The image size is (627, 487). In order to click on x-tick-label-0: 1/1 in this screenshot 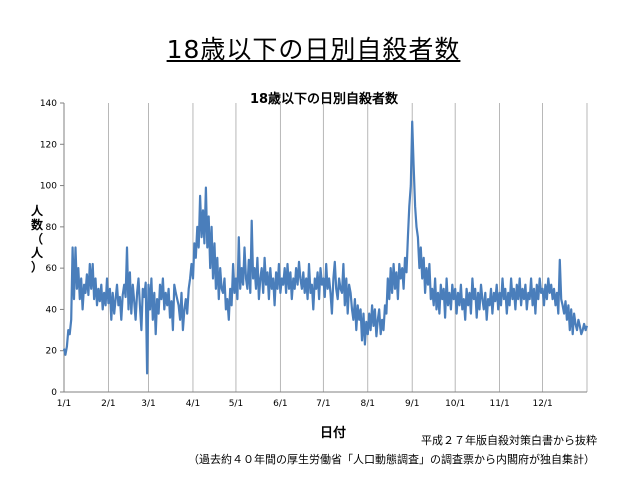, I will do `click(64, 404)`.